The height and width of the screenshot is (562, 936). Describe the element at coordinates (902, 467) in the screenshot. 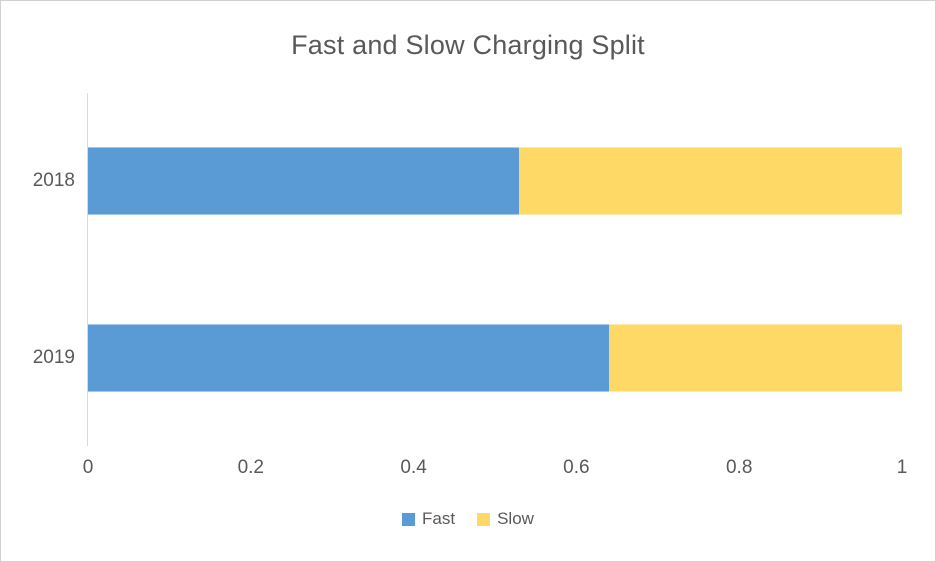

I see `x-tick-label: 1` at that location.